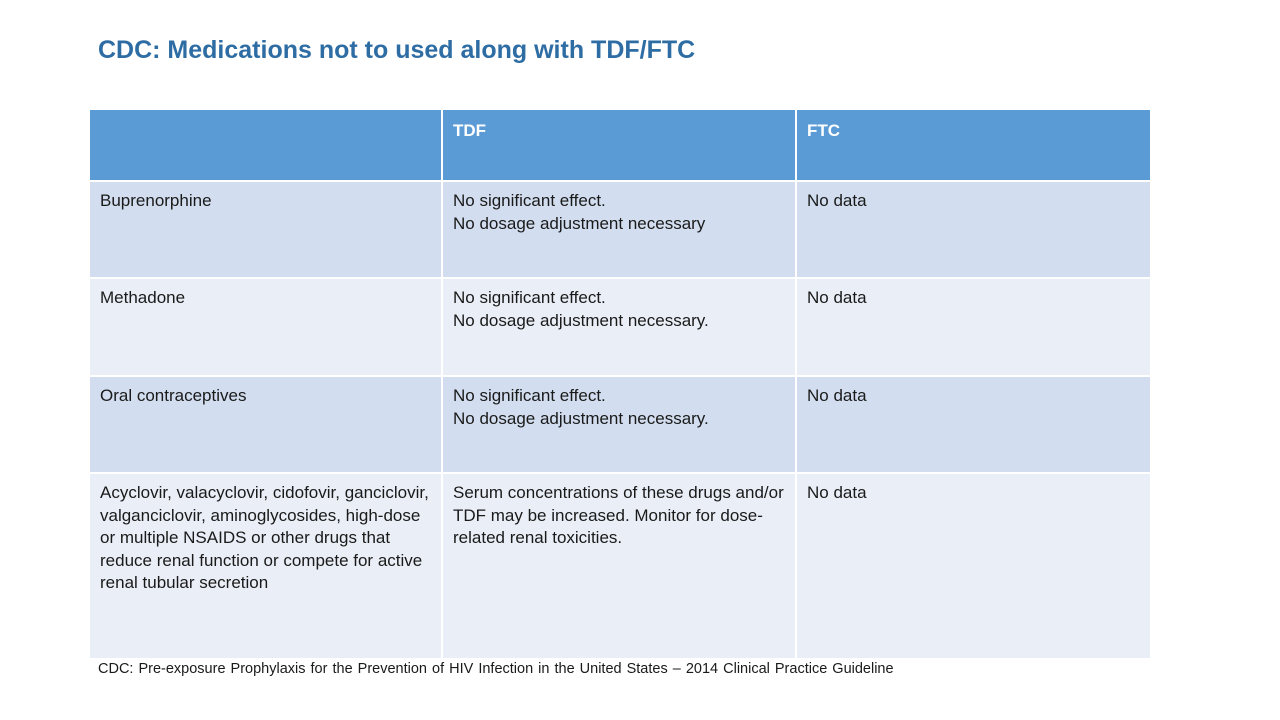 Image resolution: width=1280 pixels, height=720 pixels. I want to click on medication-cell: Methadone, so click(265, 327).